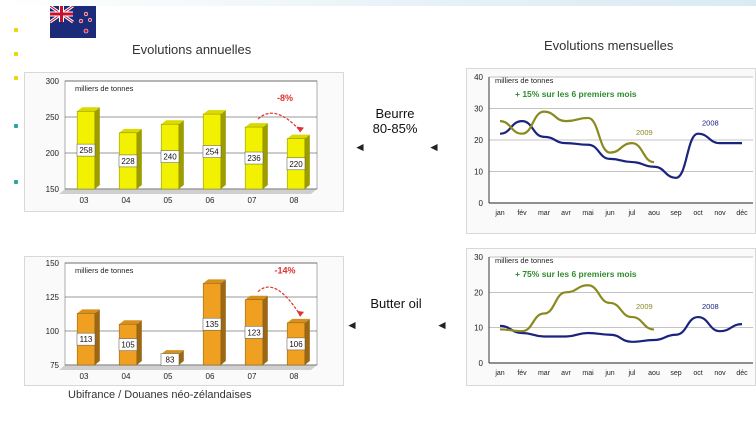 The height and width of the screenshot is (432, 756). What do you see at coordinates (170, 157) in the screenshot?
I see `data-label: 240` at bounding box center [170, 157].